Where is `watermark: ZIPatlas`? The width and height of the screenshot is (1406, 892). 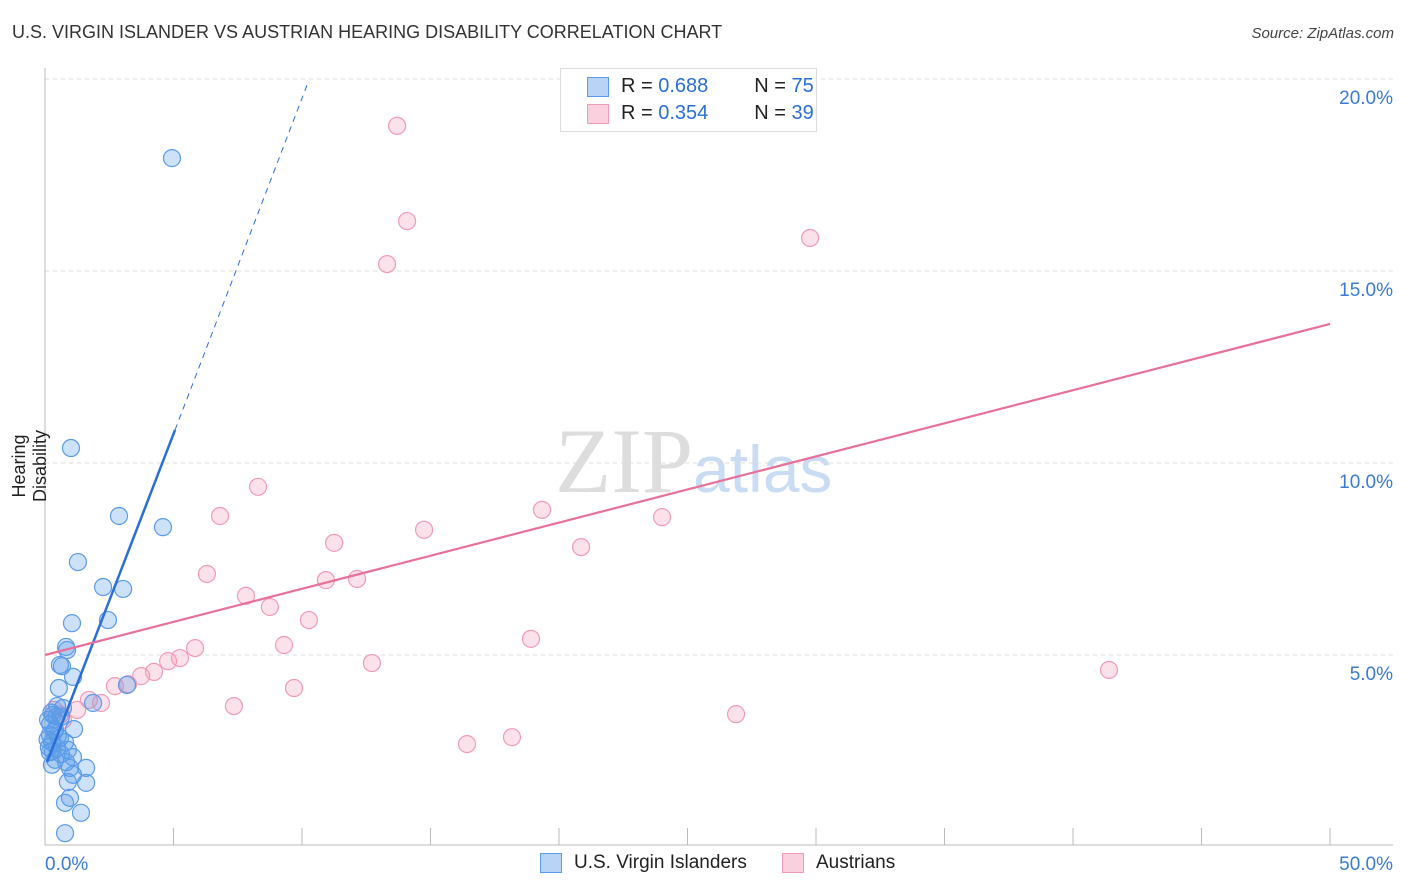
watermark: ZIPatlas is located at coordinates (693, 461).